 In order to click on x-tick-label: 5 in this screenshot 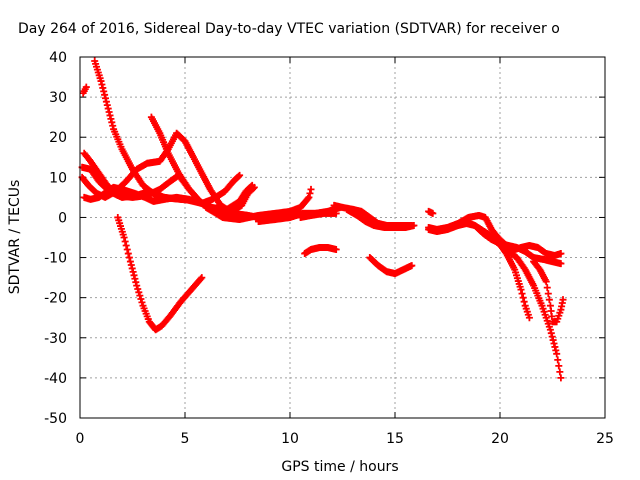, I will do `click(185, 439)`.